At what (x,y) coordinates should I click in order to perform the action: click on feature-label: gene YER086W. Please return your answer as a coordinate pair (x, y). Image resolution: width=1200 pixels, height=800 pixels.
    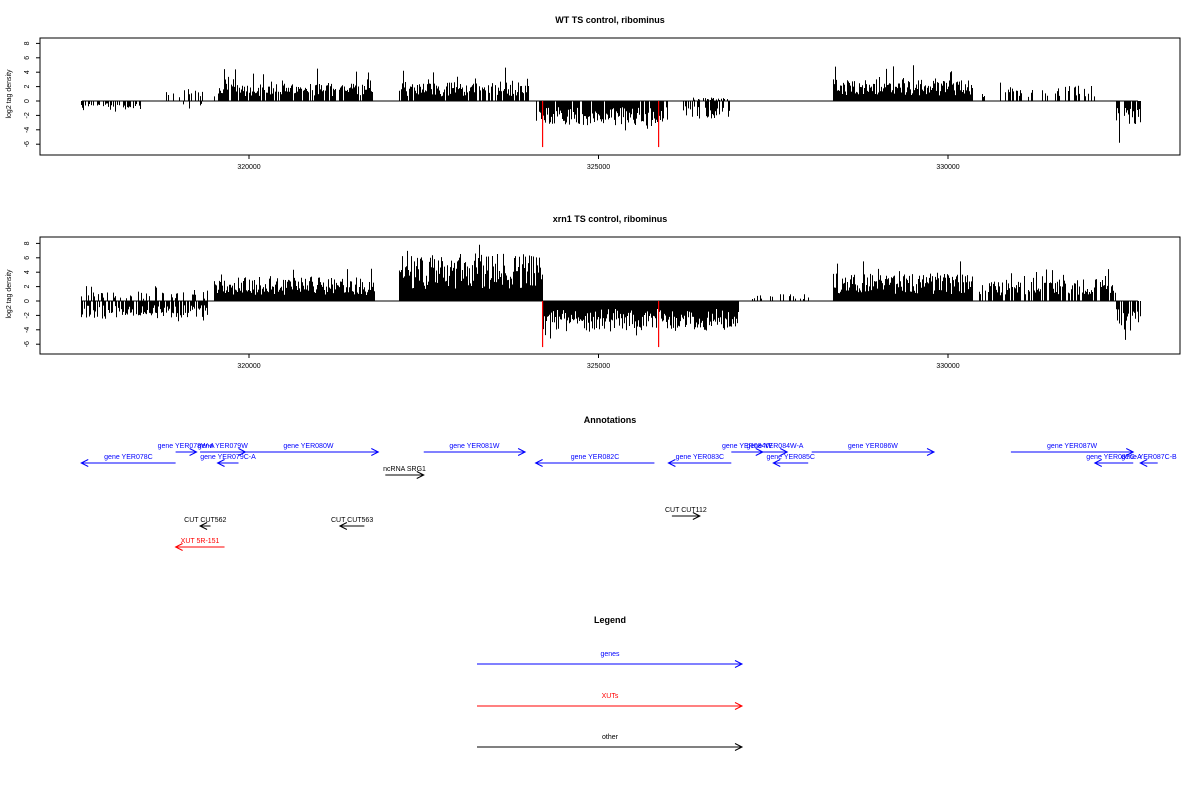
    Looking at the image, I should click on (873, 446).